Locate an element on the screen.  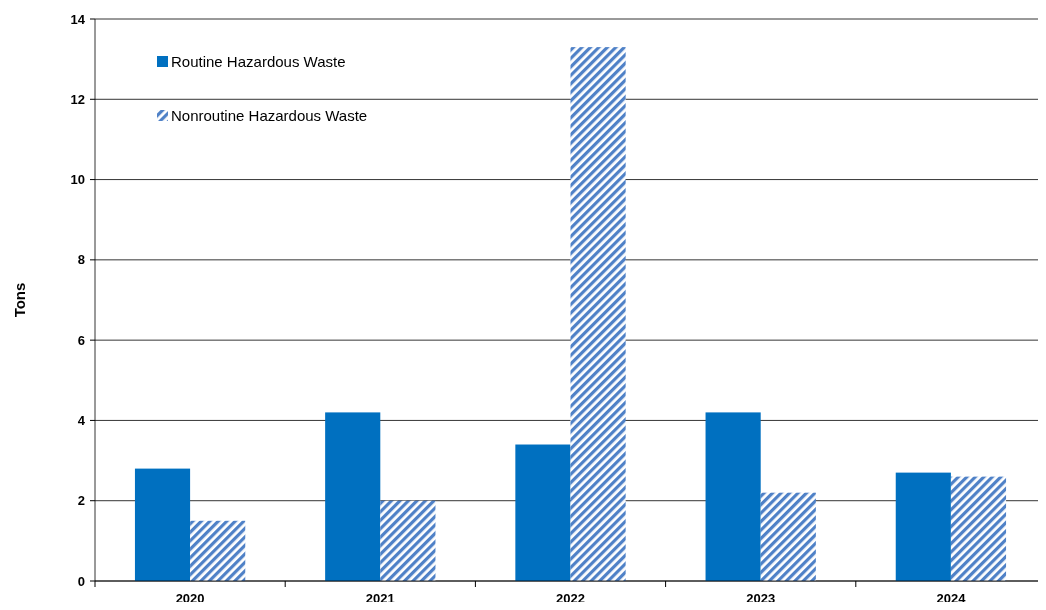
legend-label: Nonroutine Hazardous Waste is located at coordinates (269, 116).